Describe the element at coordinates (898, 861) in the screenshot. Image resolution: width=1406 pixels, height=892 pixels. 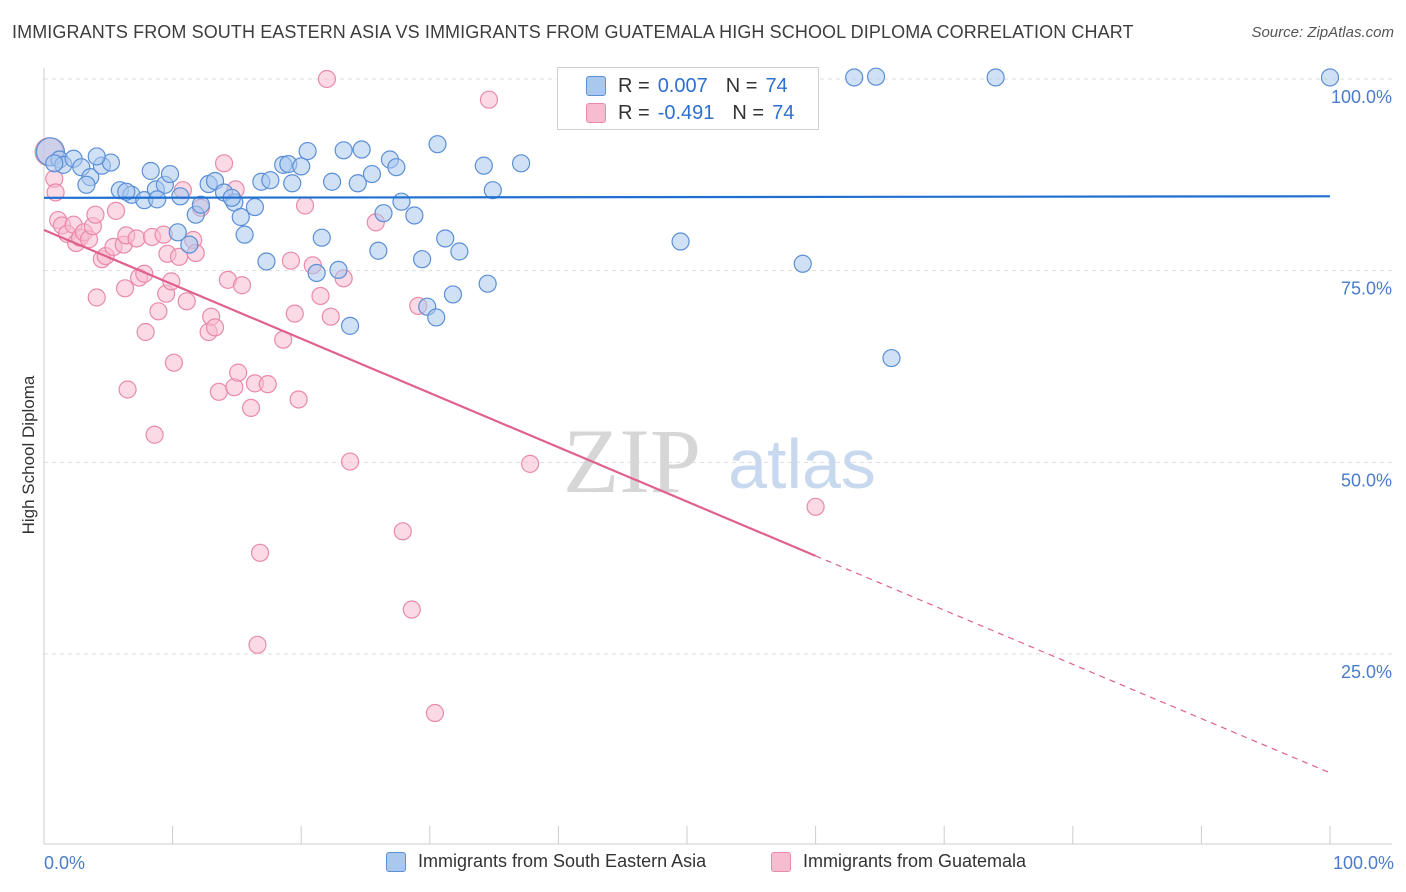
I see `legend-item-guatemala: Immigrants from Guatemala` at that location.